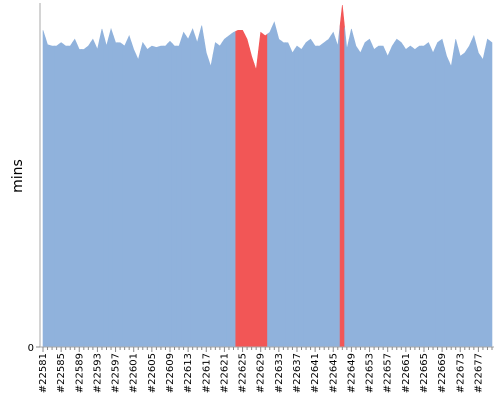 Image resolution: width=500 pixels, height=400 pixels. Describe the element at coordinates (134, 373) in the screenshot. I see `x-tick-label: #22601` at that location.